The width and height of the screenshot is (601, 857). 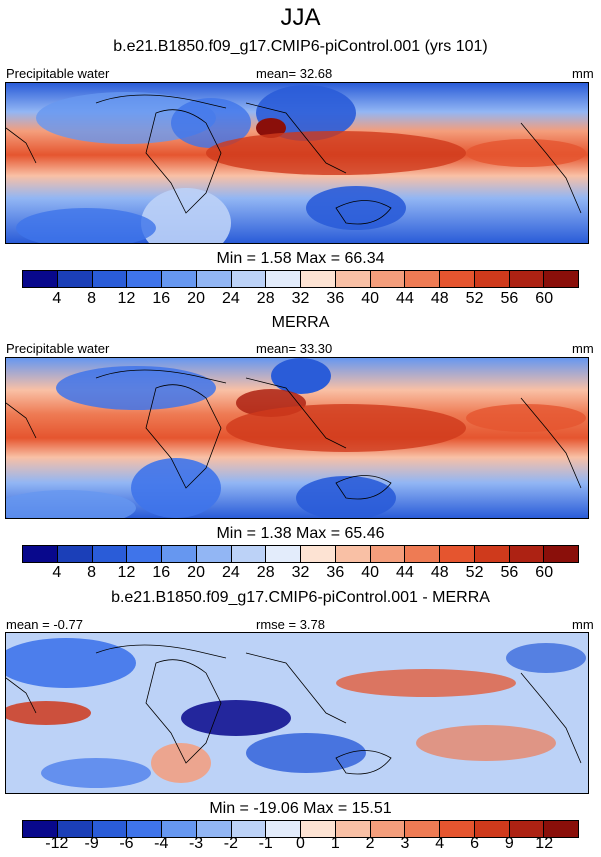 I want to click on mean-label: mean = -0.77, so click(x=44, y=624).